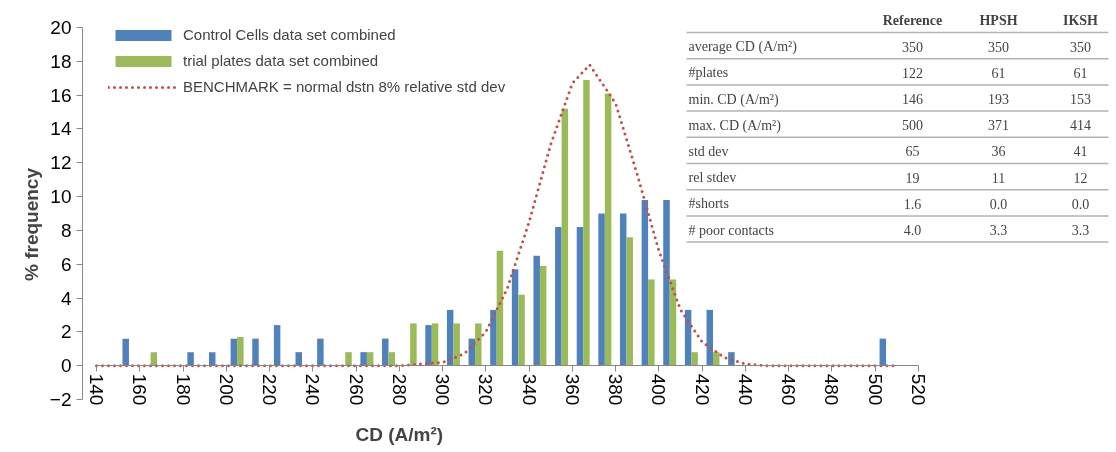 The width and height of the screenshot is (1116, 452). Describe the element at coordinates (733, 99) in the screenshot. I see `category-label: min. CD (A/m²)` at that location.